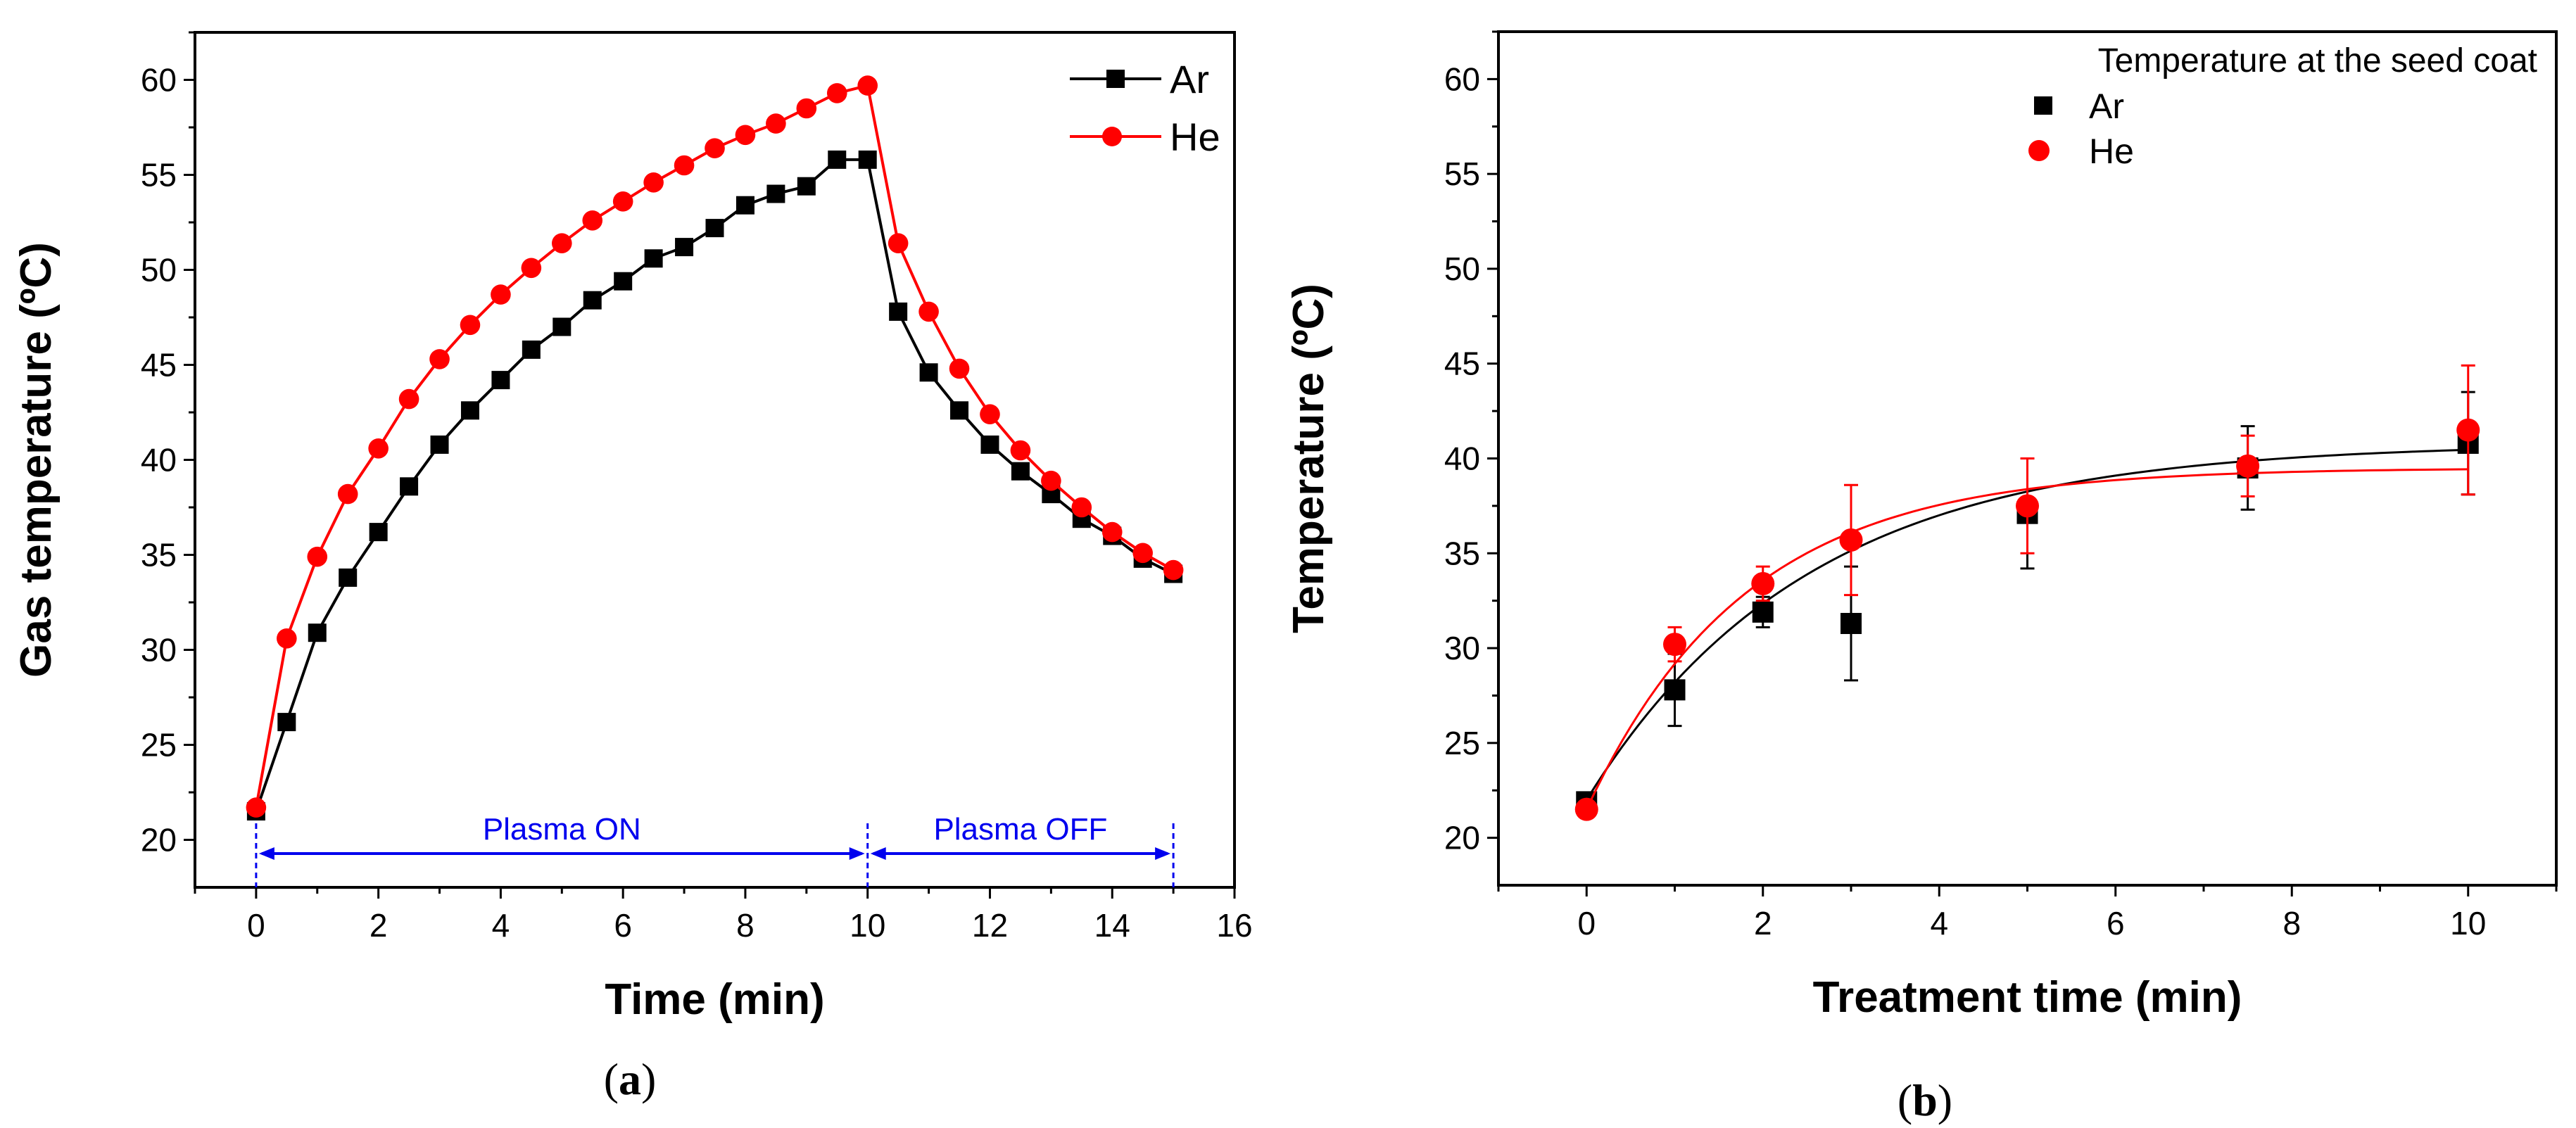 The height and width of the screenshot is (1128, 2576). I want to click on x-axis-title: Treatment time (min), so click(2027, 998).